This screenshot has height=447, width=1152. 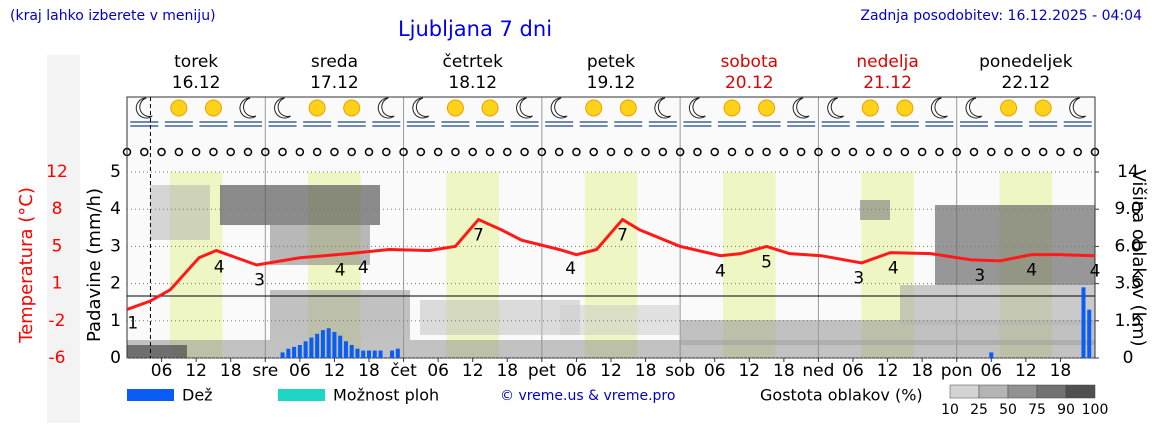 What do you see at coordinates (196, 62) in the screenshot?
I see `day-name: torek` at bounding box center [196, 62].